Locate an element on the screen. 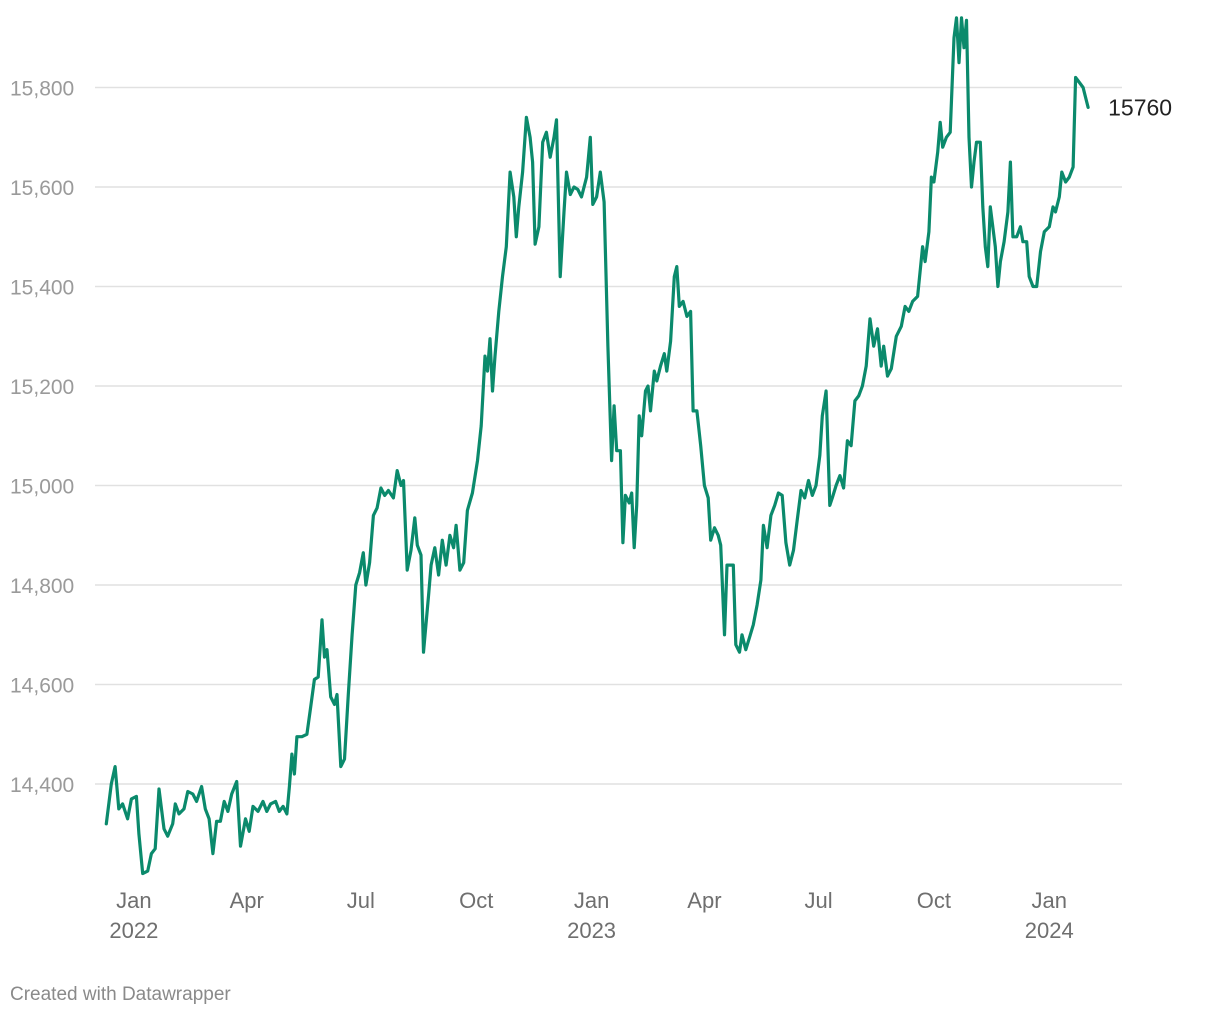 The width and height of the screenshot is (1220, 1020). series-end-label: 15760 is located at coordinates (1140, 107).